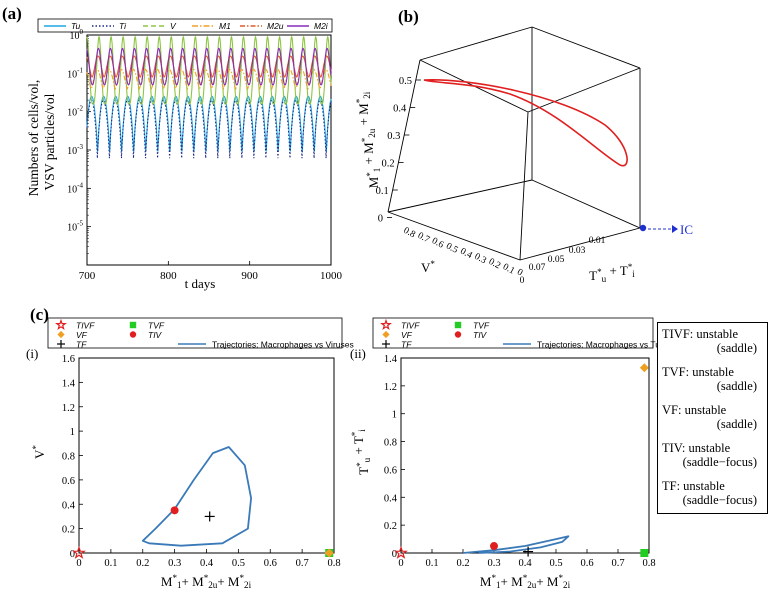  What do you see at coordinates (207, 563) in the screenshot?
I see `x-tick-label: 0.4` at bounding box center [207, 563].